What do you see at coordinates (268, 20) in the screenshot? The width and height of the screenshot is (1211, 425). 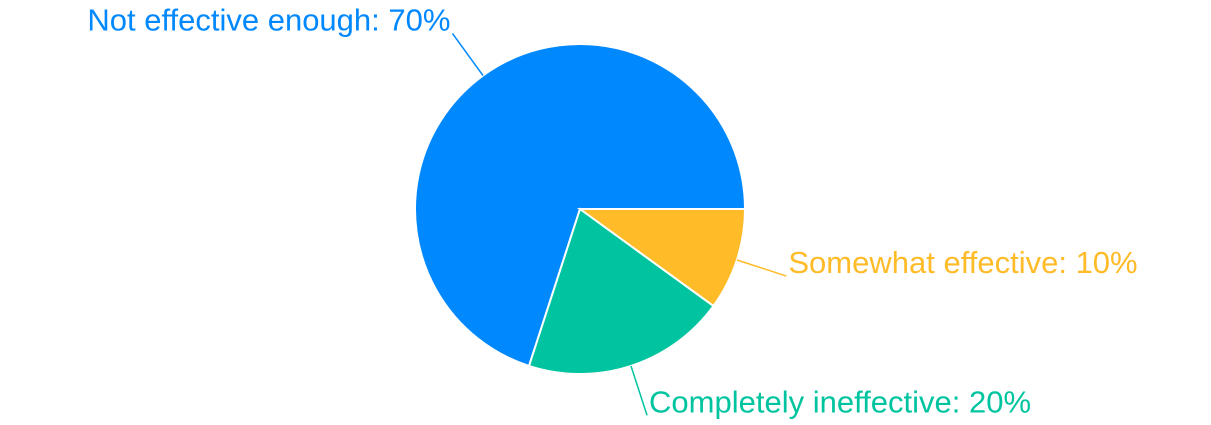 I see `slice-label: Not effective enough: 70%` at bounding box center [268, 20].